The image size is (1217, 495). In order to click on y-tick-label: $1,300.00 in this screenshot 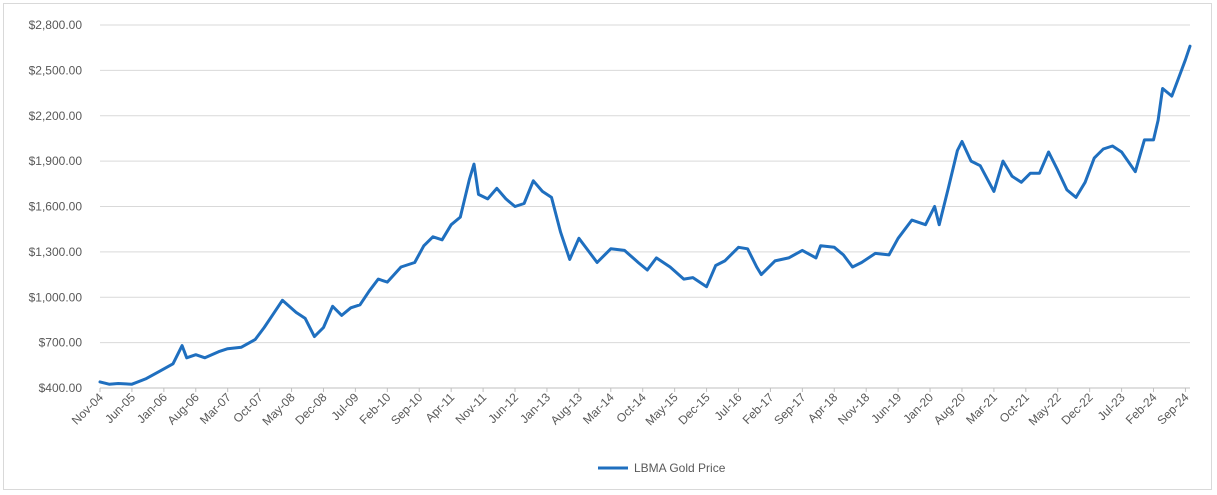, I will do `click(56, 252)`.